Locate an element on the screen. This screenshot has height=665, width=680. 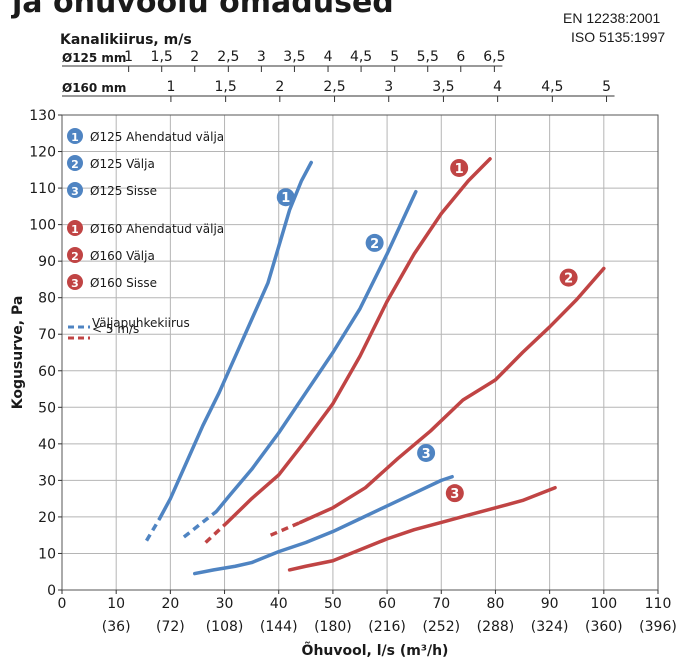
legend-marker-number: 3 is located at coordinates (75, 283).